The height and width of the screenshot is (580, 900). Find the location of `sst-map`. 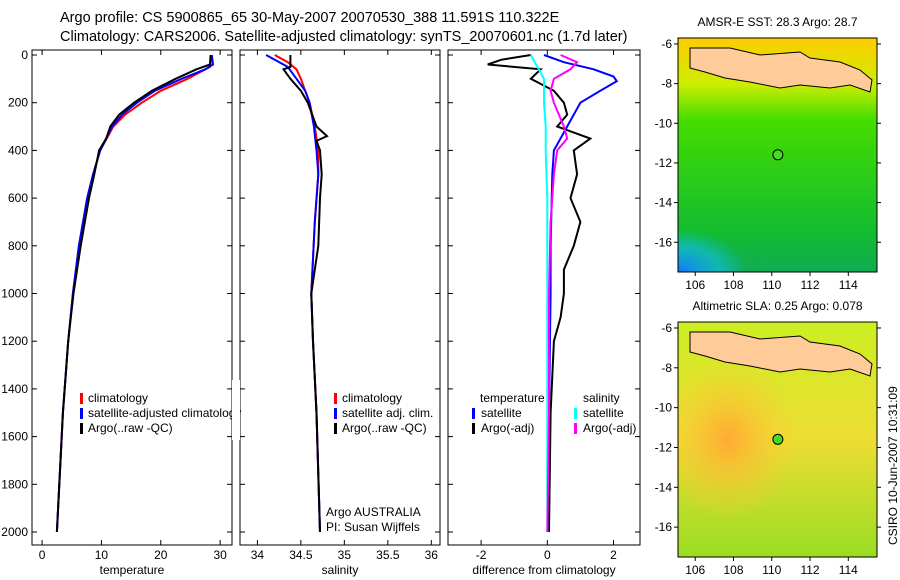

sst-map is located at coordinates (777, 155).